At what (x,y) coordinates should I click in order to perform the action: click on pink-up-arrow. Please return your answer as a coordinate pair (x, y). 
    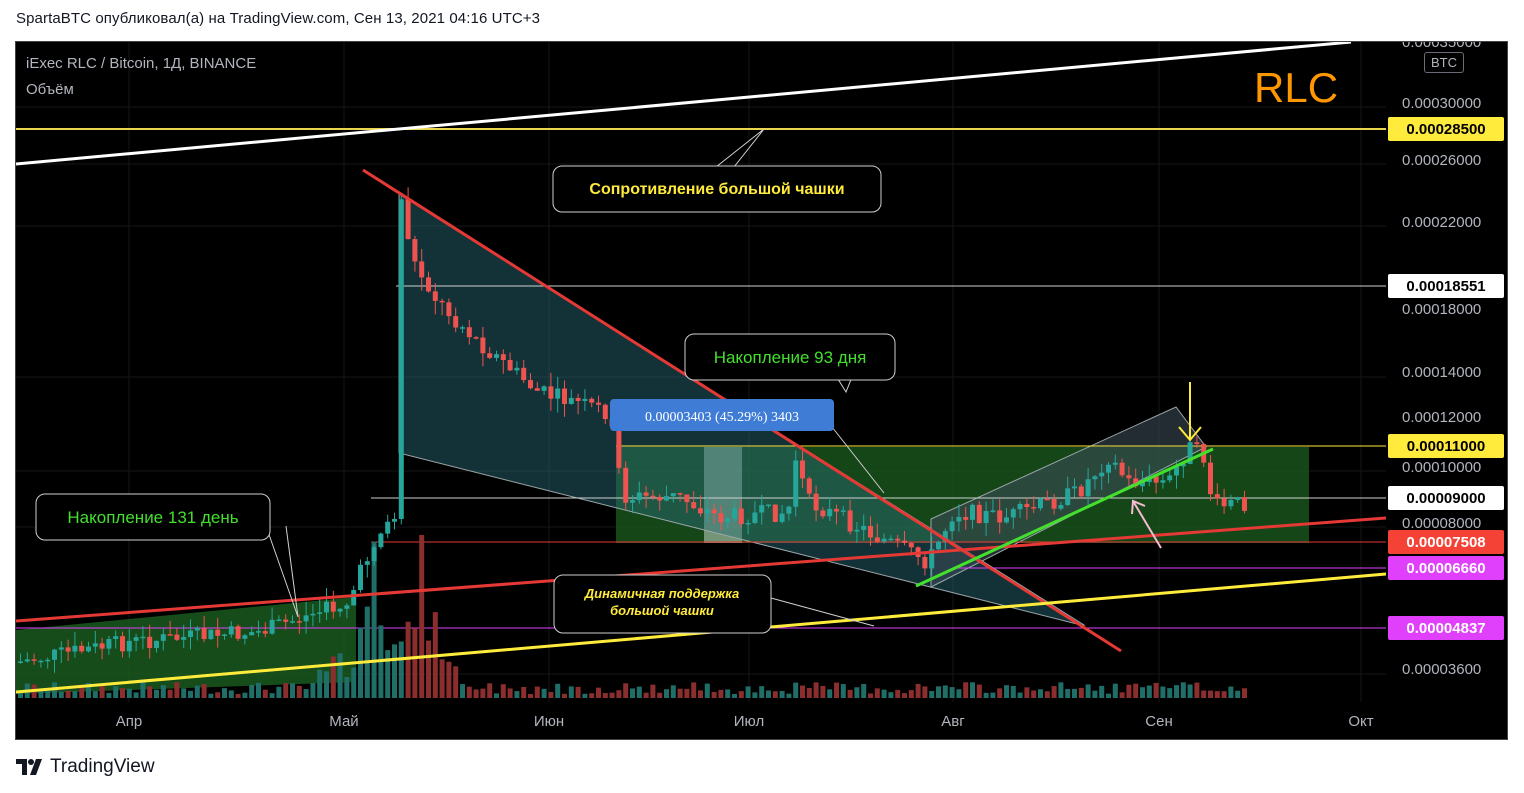
    Looking at the image, I should click on (1146, 524).